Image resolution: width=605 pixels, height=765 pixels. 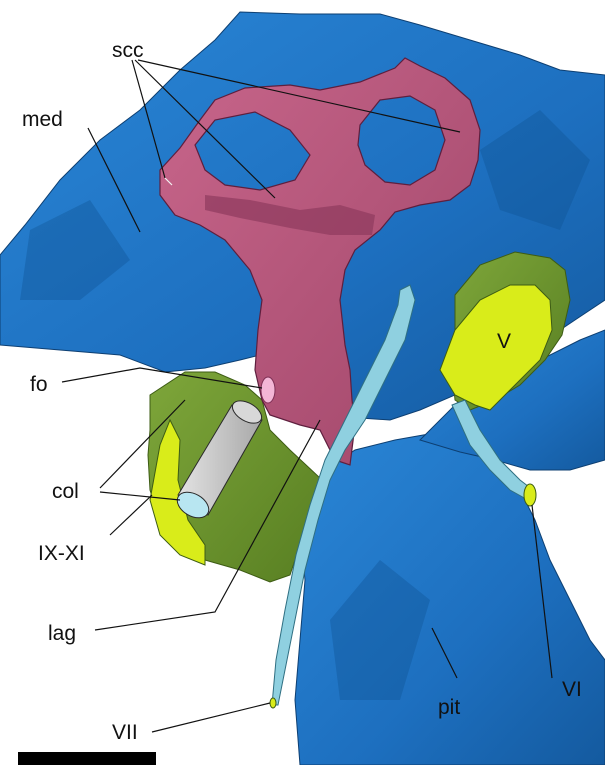 What do you see at coordinates (177, 492) in the screenshot?
I see `ix-xi-foramen` at bounding box center [177, 492].